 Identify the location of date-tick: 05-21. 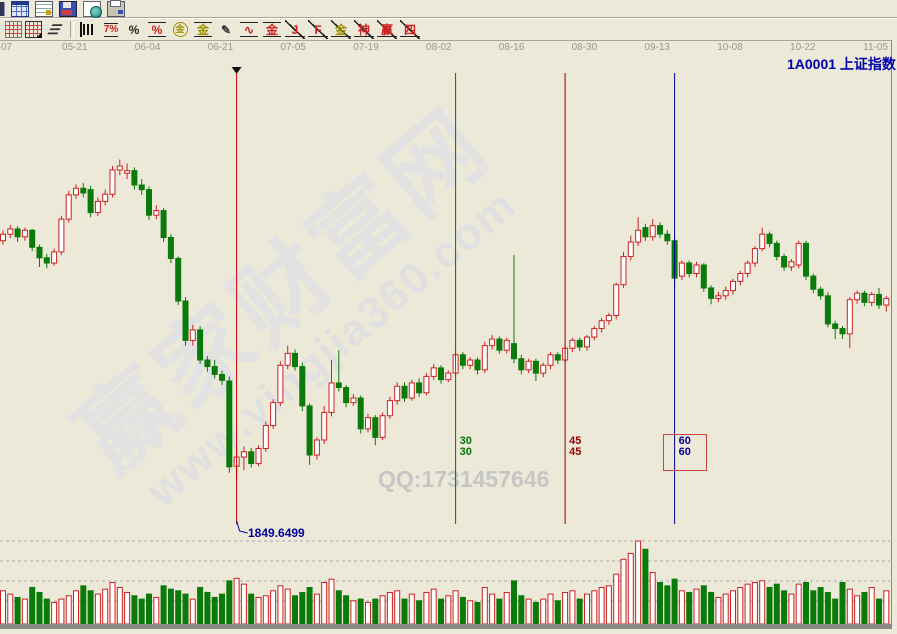
(75, 47).